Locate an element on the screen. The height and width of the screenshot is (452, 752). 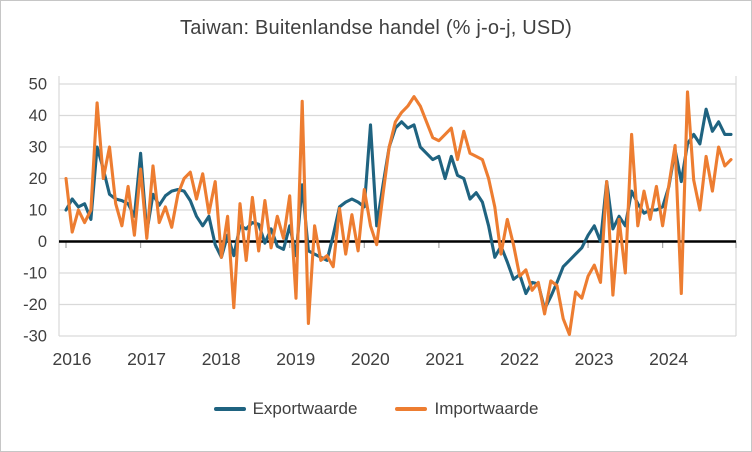
x-axis-tick-label: 2017 is located at coordinates (146, 359).